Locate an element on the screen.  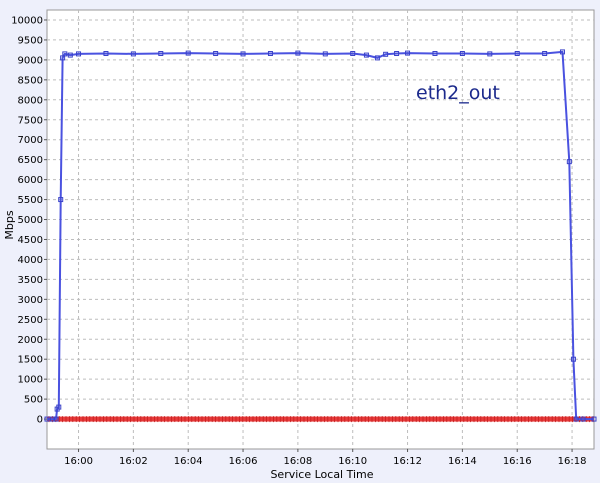
x-tick-label: 16:02 is located at coordinates (133, 461).